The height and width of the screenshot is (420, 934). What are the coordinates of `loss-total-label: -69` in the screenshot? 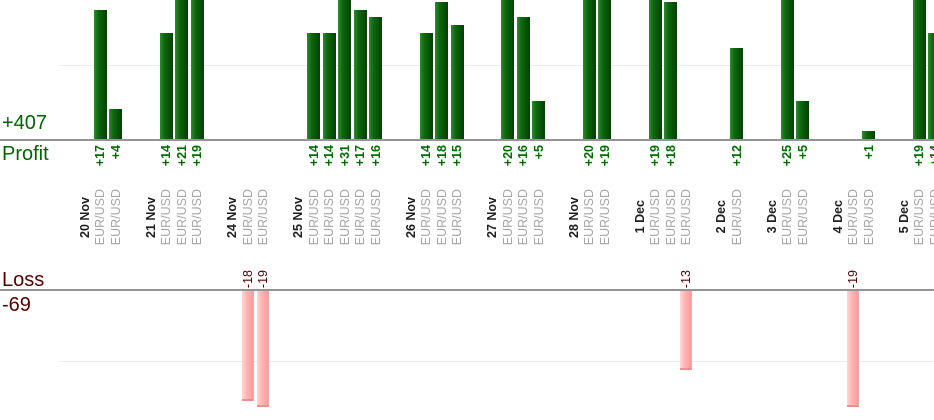 It's located at (16, 305).